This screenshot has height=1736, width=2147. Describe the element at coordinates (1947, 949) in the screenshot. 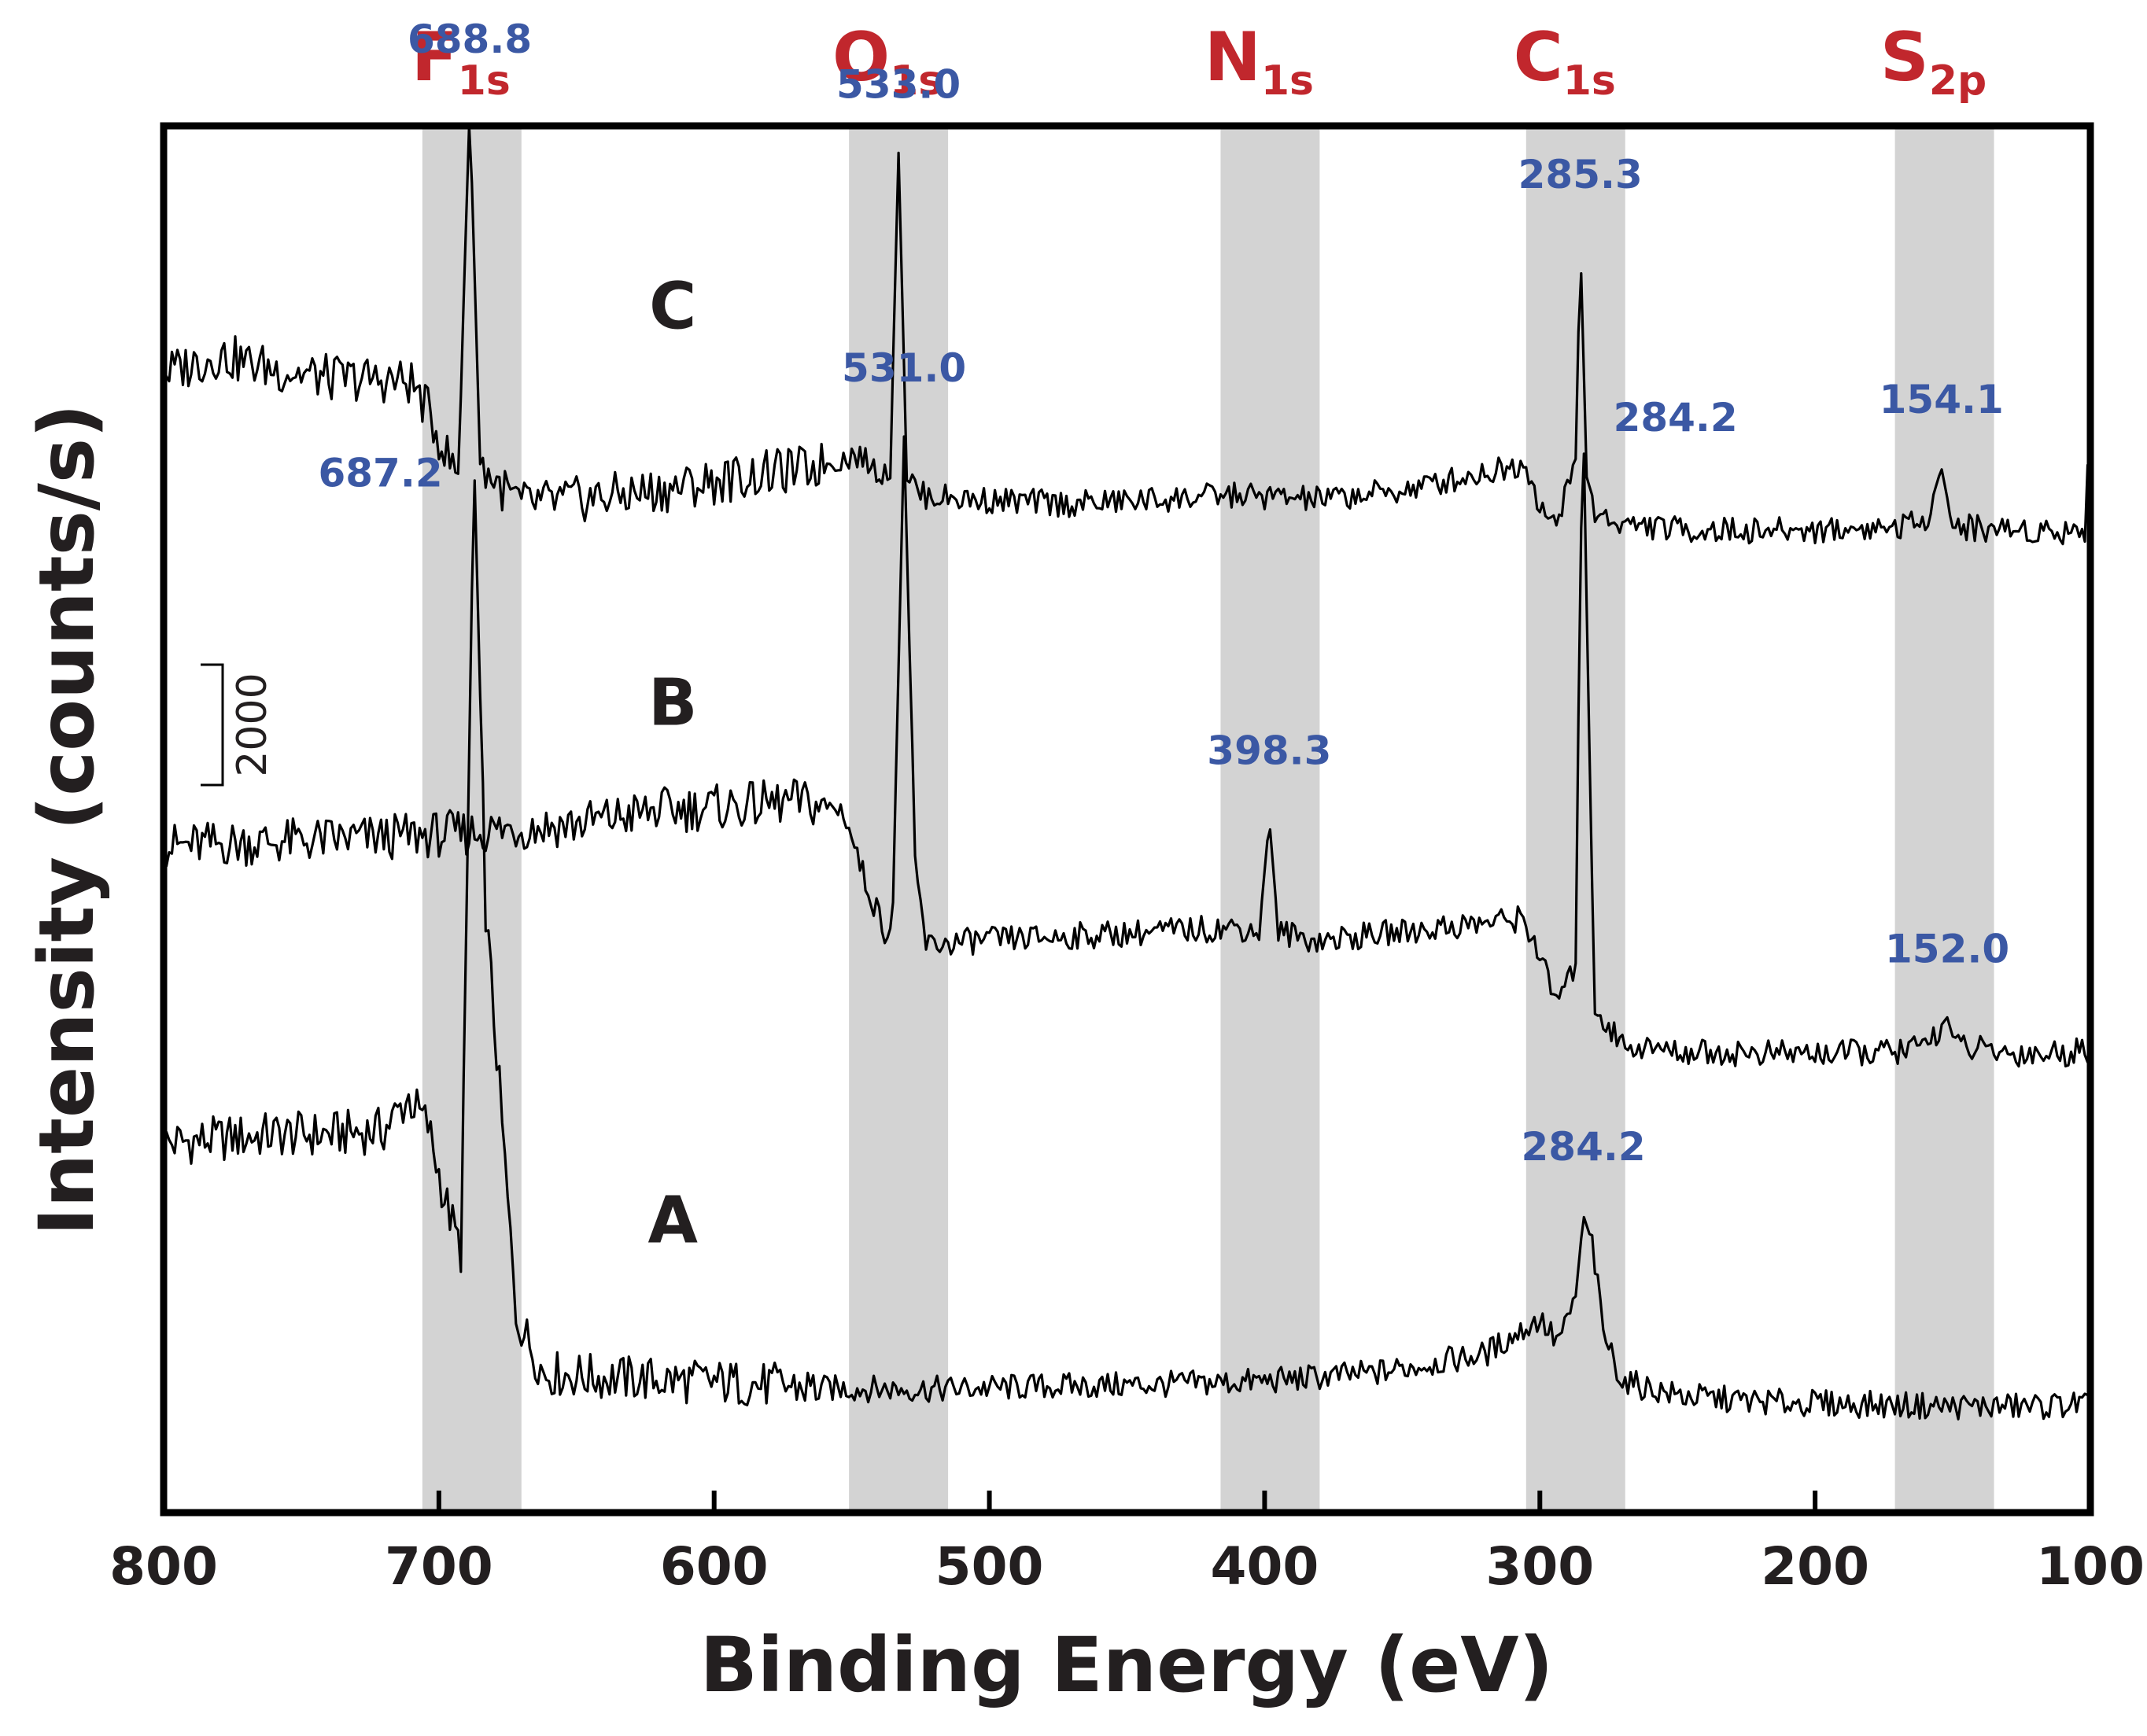

I see `peak-label-b-3: 152.0` at that location.